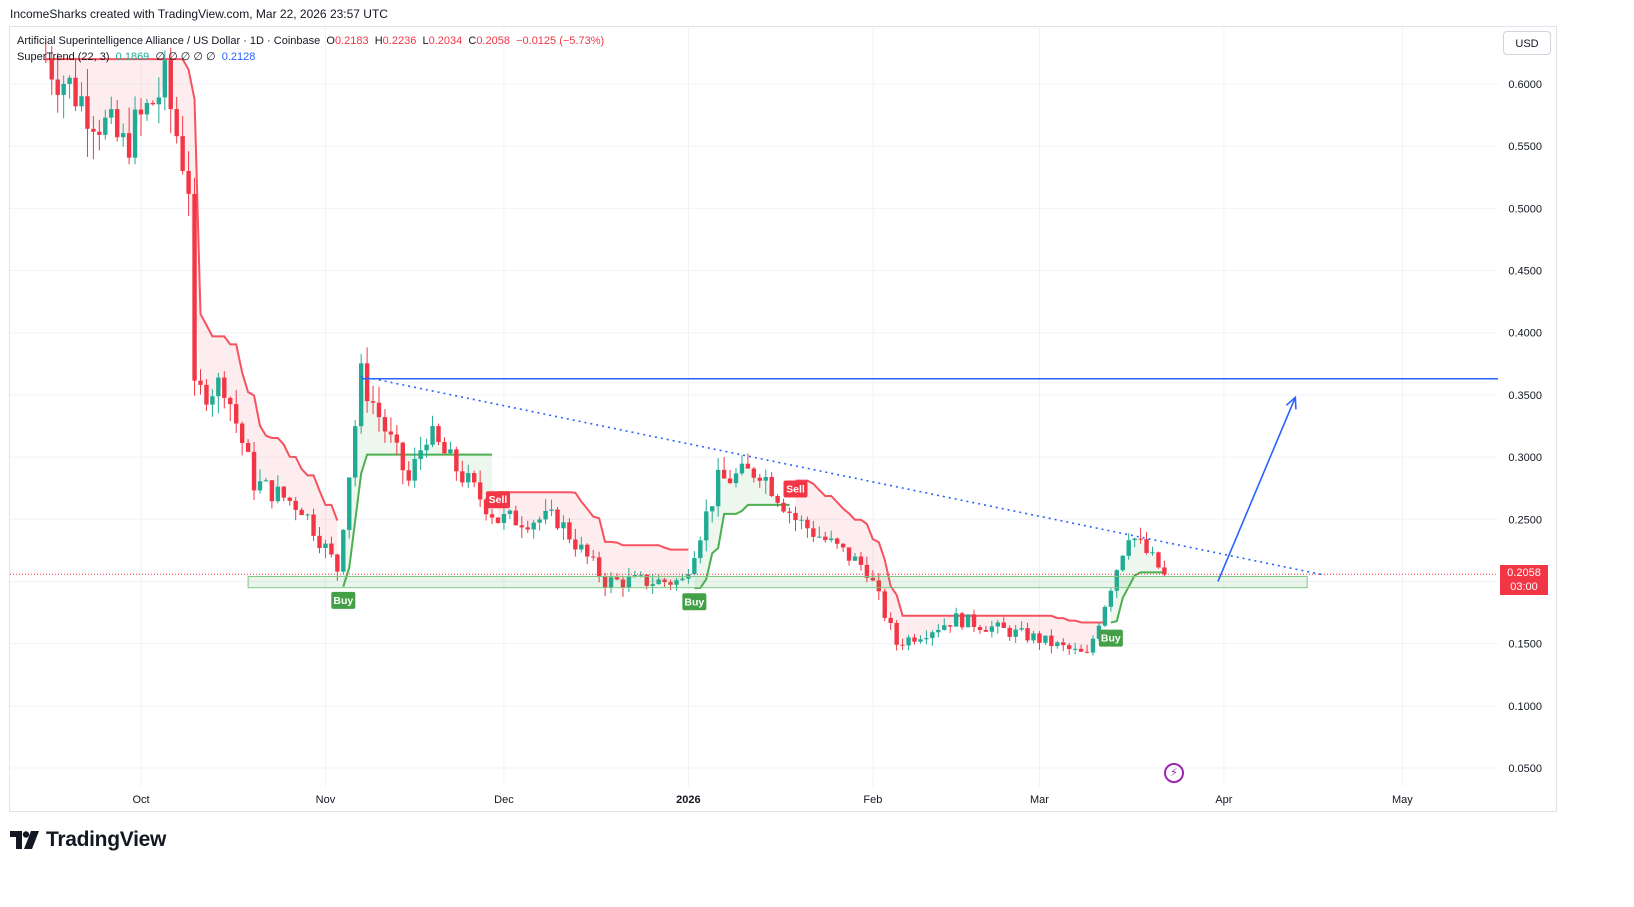  What do you see at coordinates (425, 41) in the screenshot?
I see `low-label: L` at bounding box center [425, 41].